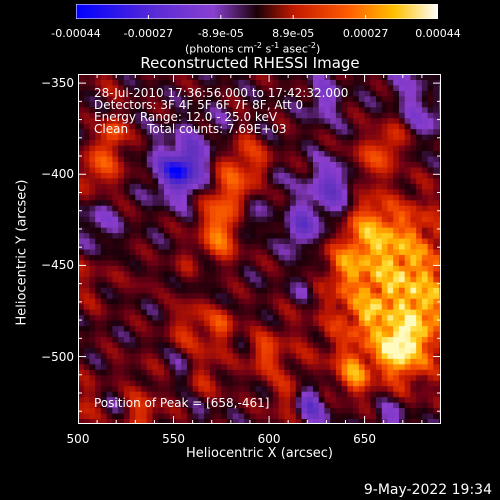  Describe the element at coordinates (365, 33) in the screenshot. I see `colorbar-tick-label: 0.00027` at that location.